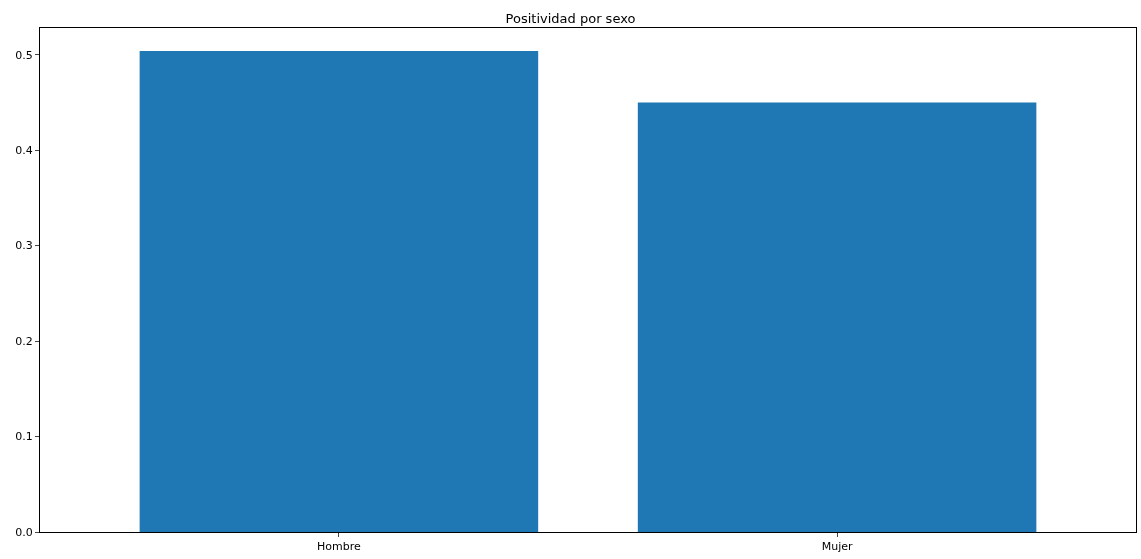 The height and width of the screenshot is (559, 1141). I want to click on y-tick-label: 0.2, so click(24, 341).